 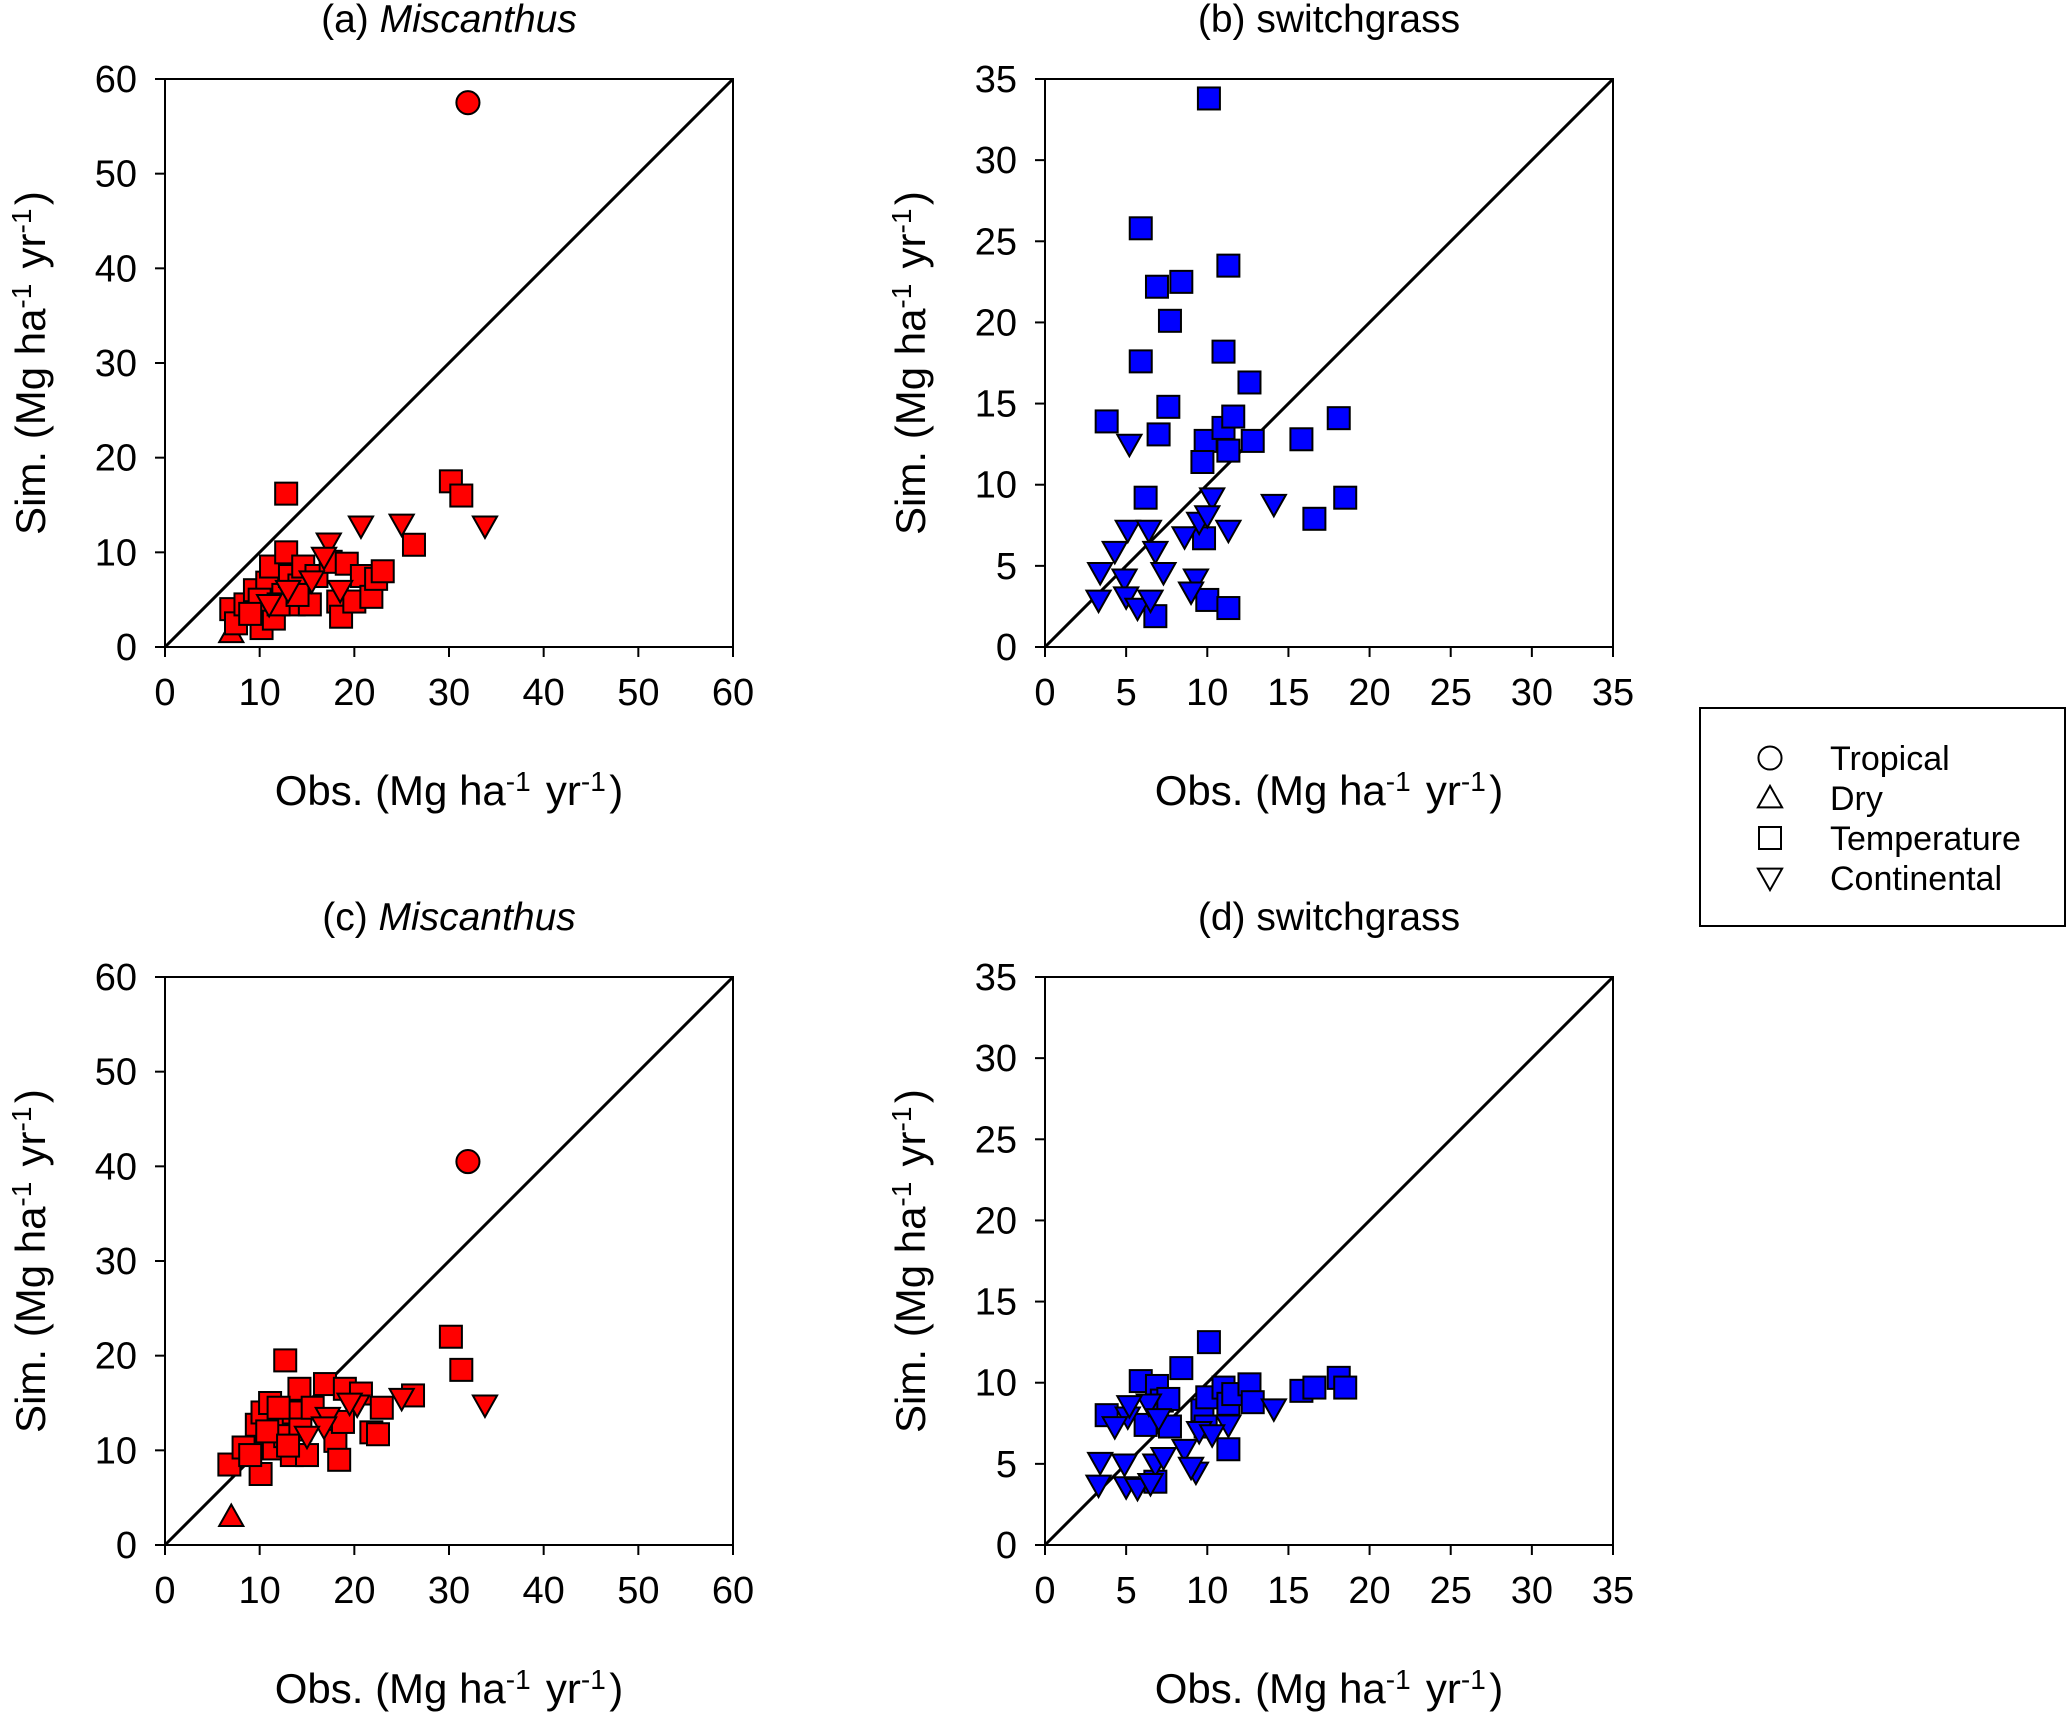 What do you see at coordinates (1532, 1591) in the screenshot?
I see `x-tick-label: 30` at bounding box center [1532, 1591].